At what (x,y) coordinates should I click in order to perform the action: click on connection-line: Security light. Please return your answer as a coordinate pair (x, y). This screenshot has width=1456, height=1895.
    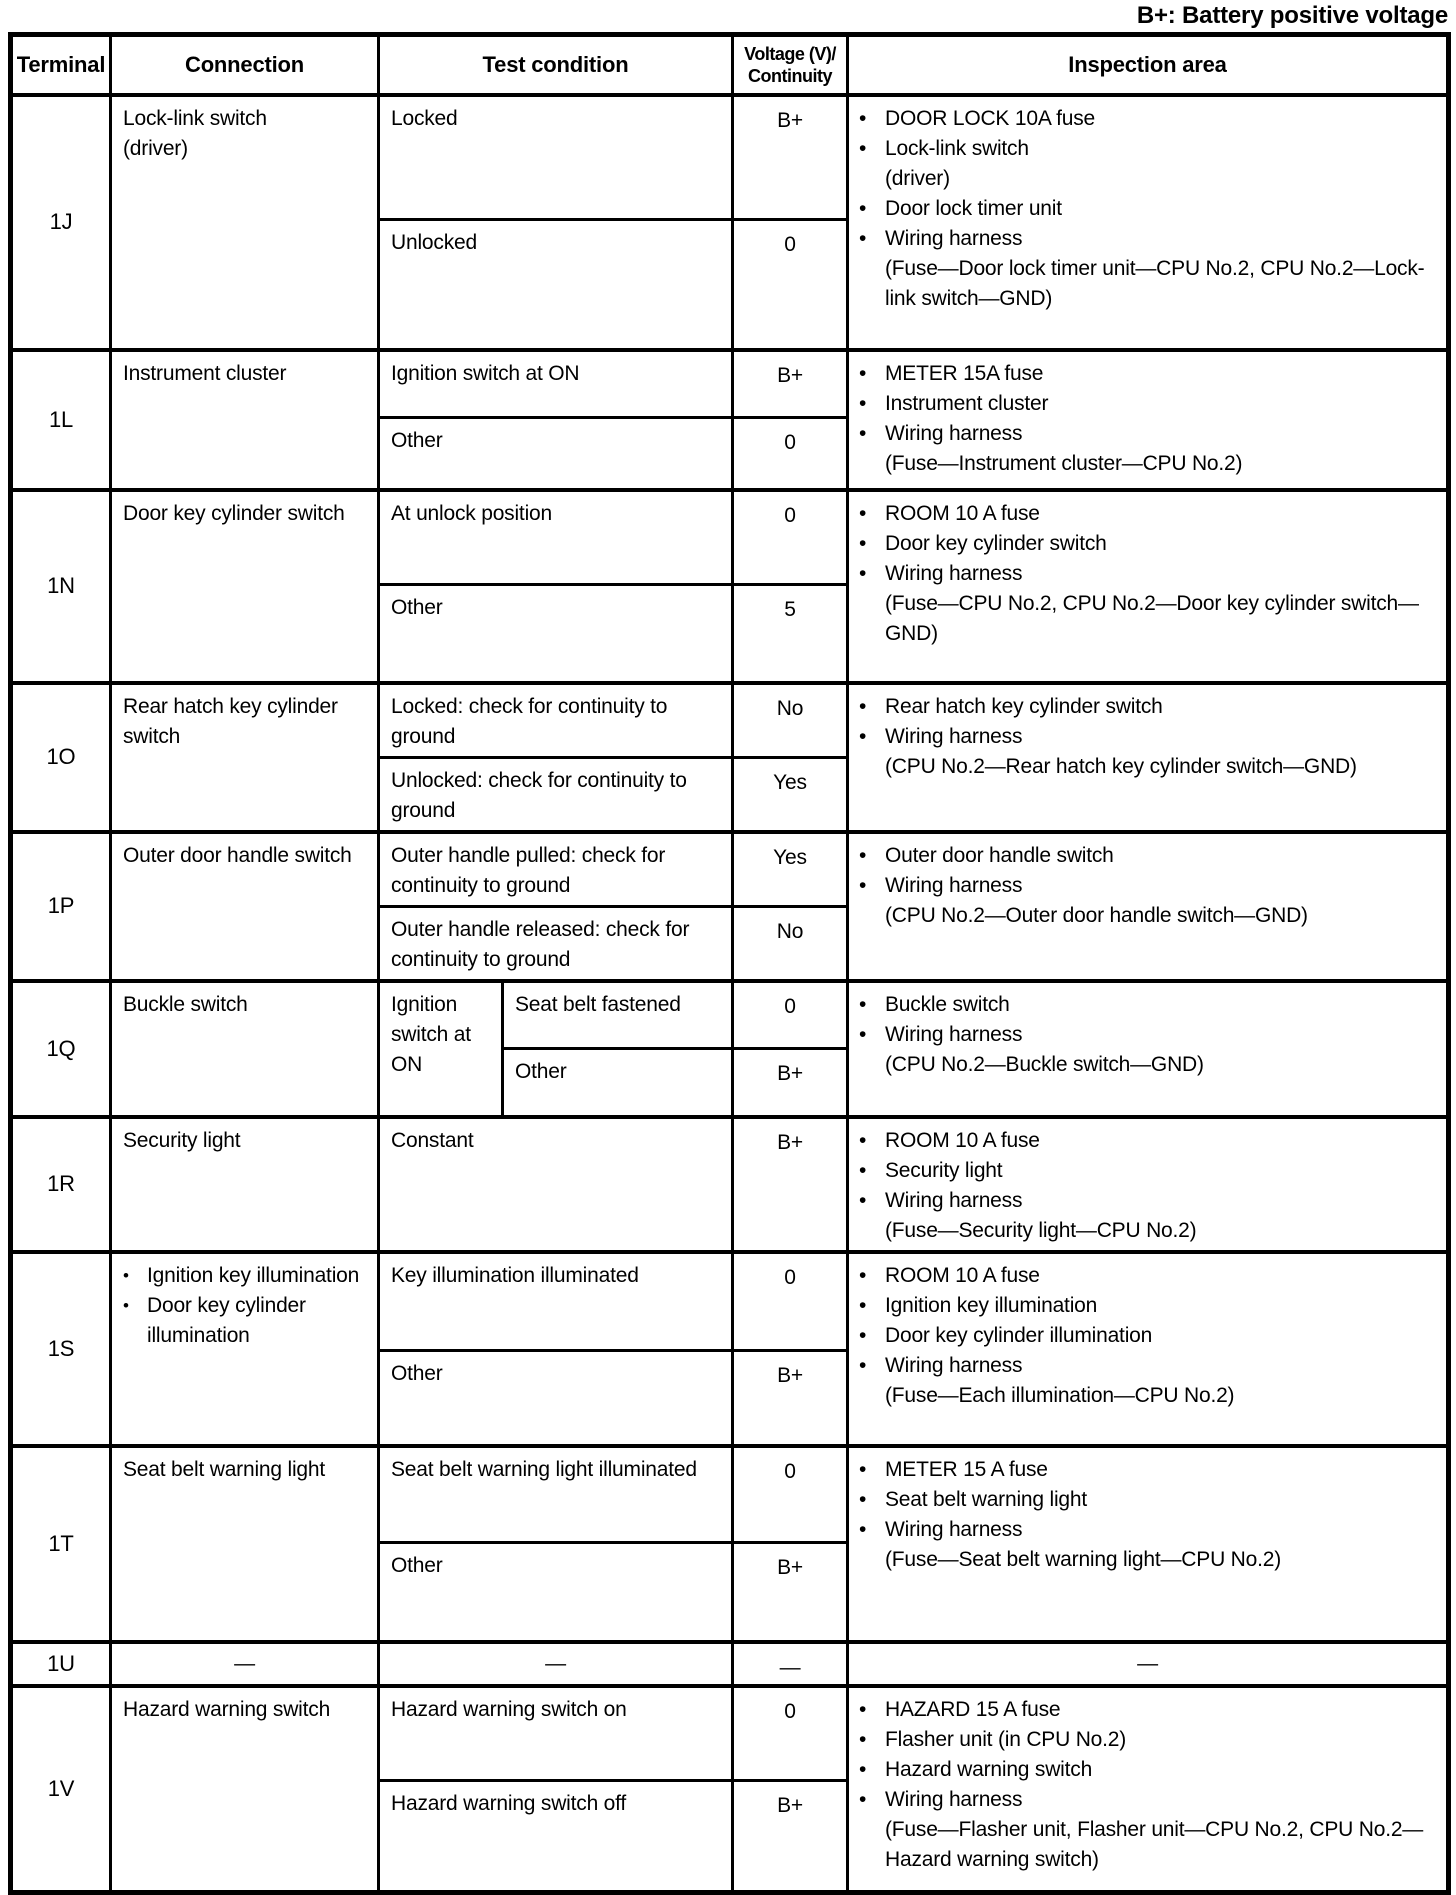
    Looking at the image, I should click on (182, 1140).